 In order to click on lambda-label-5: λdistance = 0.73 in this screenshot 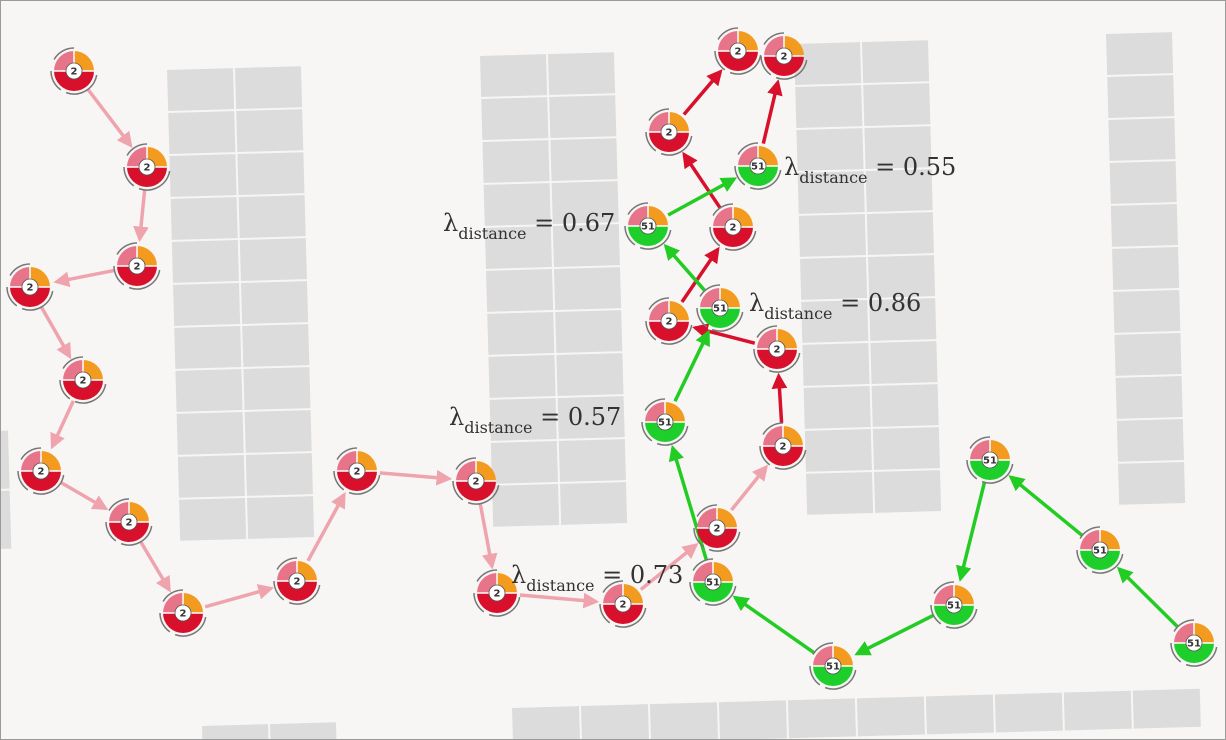, I will do `click(597, 578)`.